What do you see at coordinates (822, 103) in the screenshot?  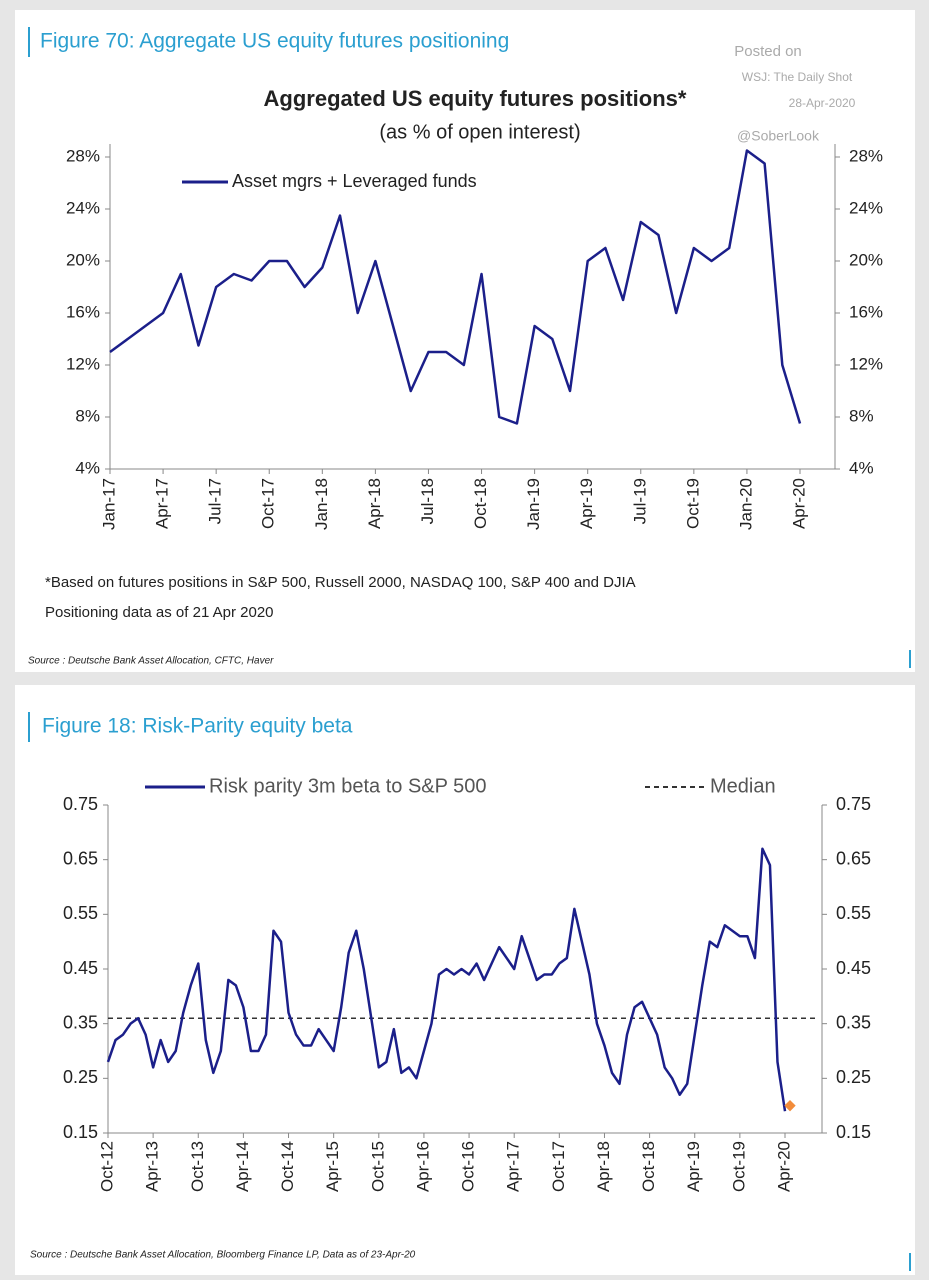 I see `watermark: 28-Apr-2020` at bounding box center [822, 103].